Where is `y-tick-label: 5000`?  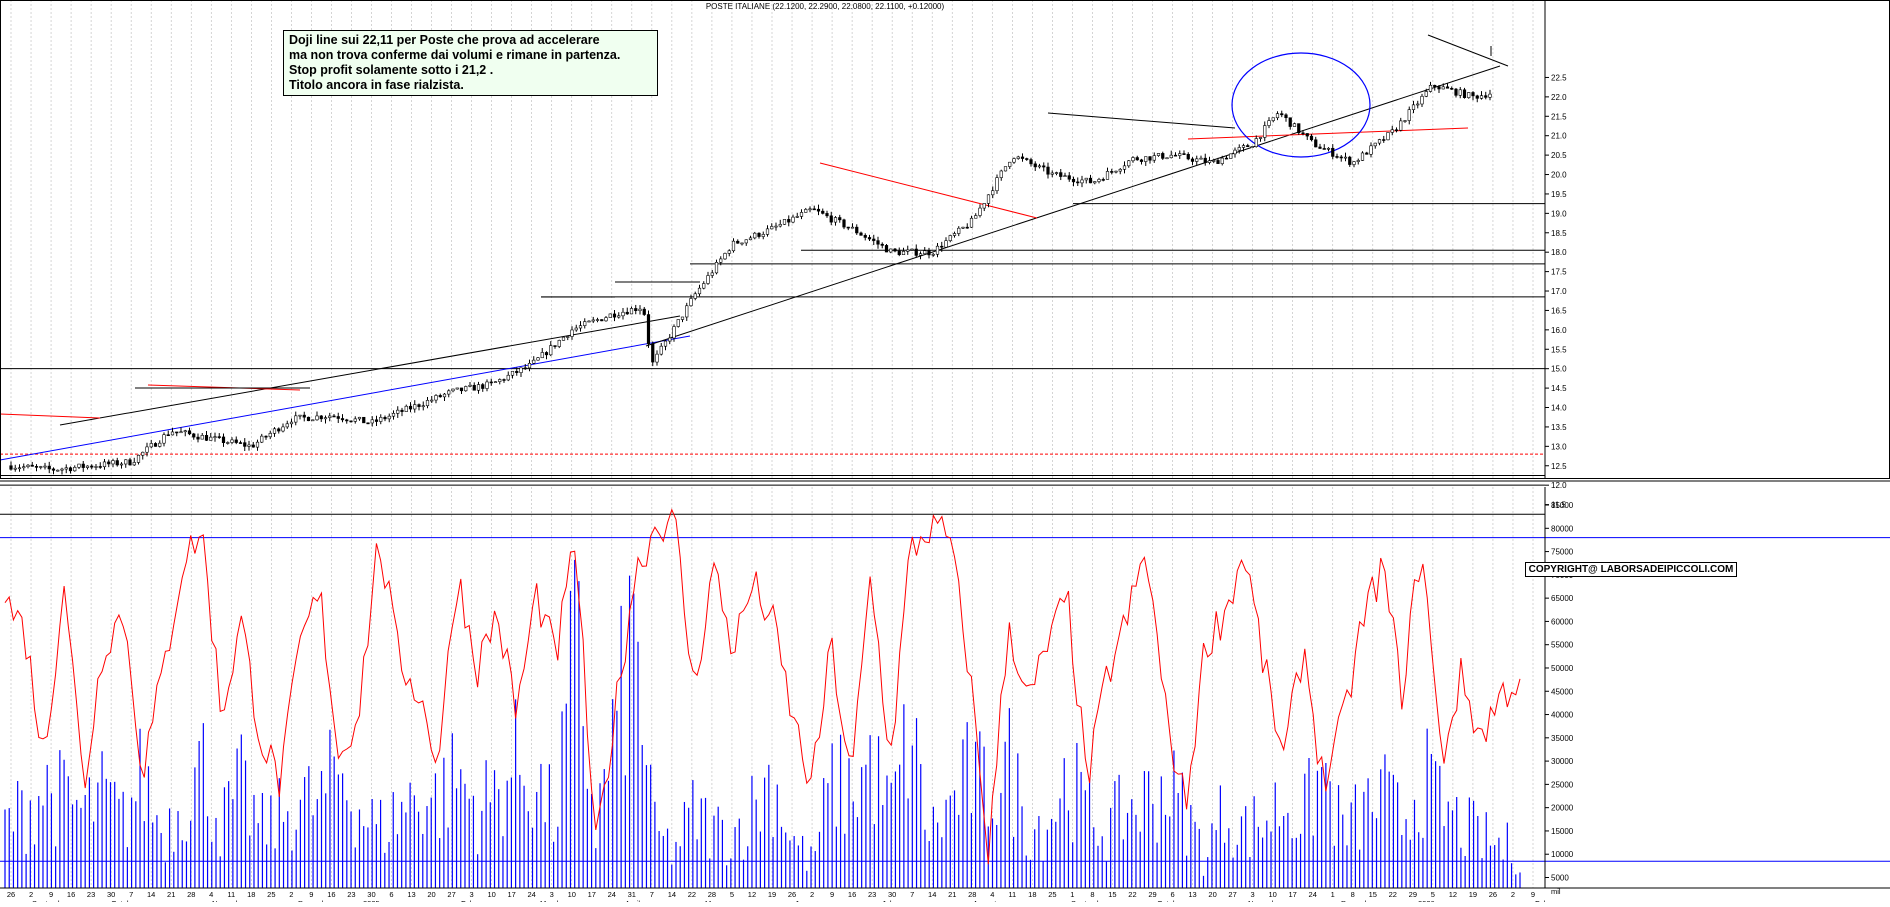 y-tick-label: 5000 is located at coordinates (1560, 878).